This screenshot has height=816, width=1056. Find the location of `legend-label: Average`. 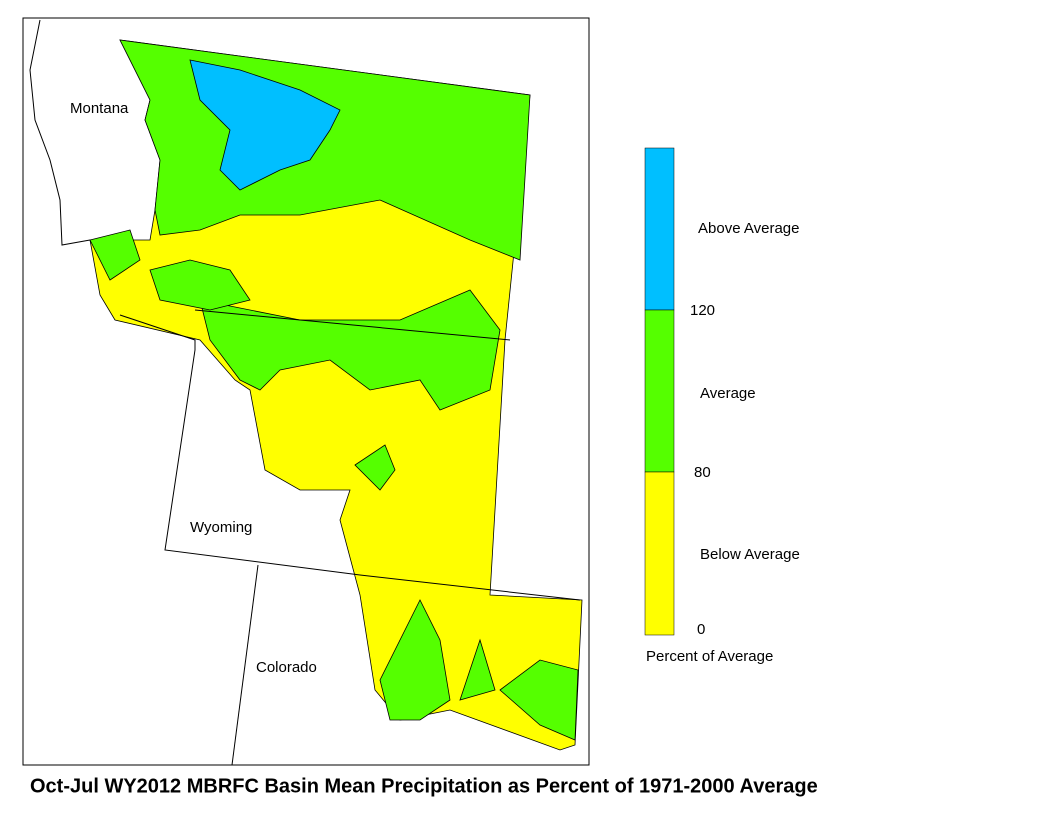

legend-label: Average is located at coordinates (728, 393).